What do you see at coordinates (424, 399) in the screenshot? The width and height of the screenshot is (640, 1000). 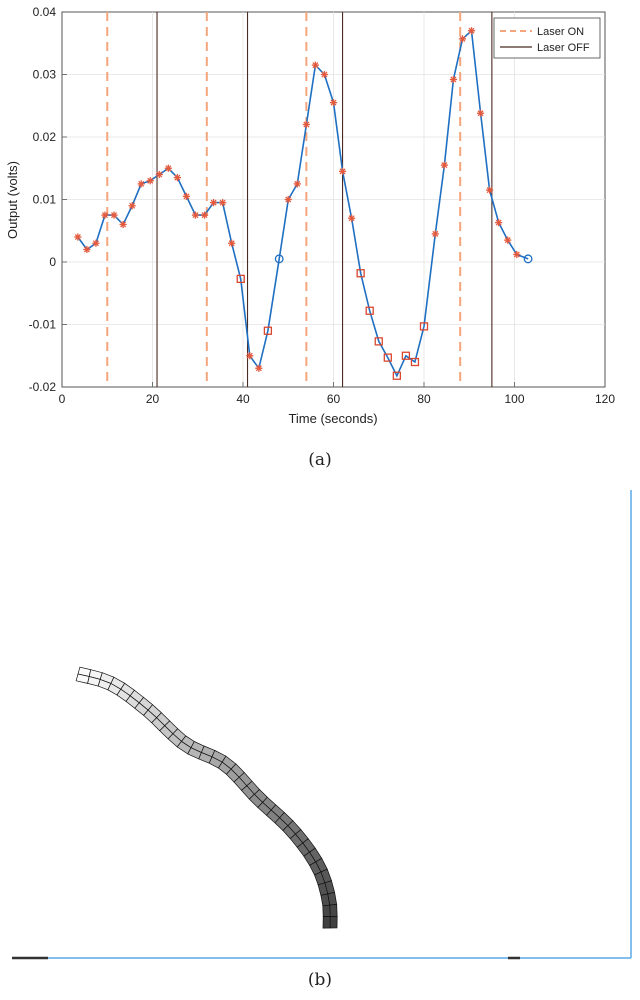 I see `x-tick-label: 80` at bounding box center [424, 399].